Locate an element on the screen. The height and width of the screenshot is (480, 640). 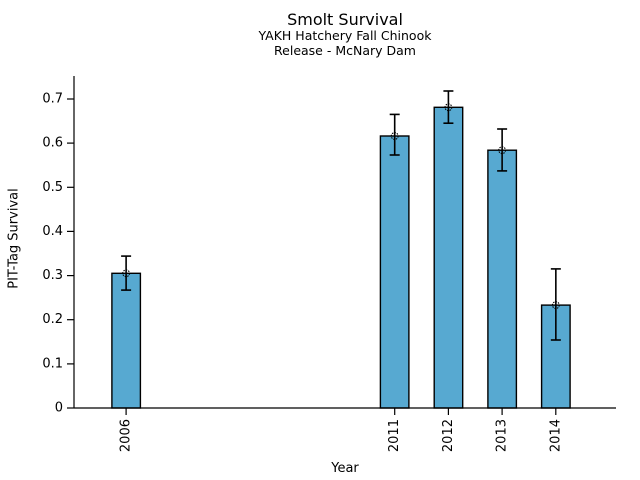
y-tick-label: 0.4 is located at coordinates (52, 231).